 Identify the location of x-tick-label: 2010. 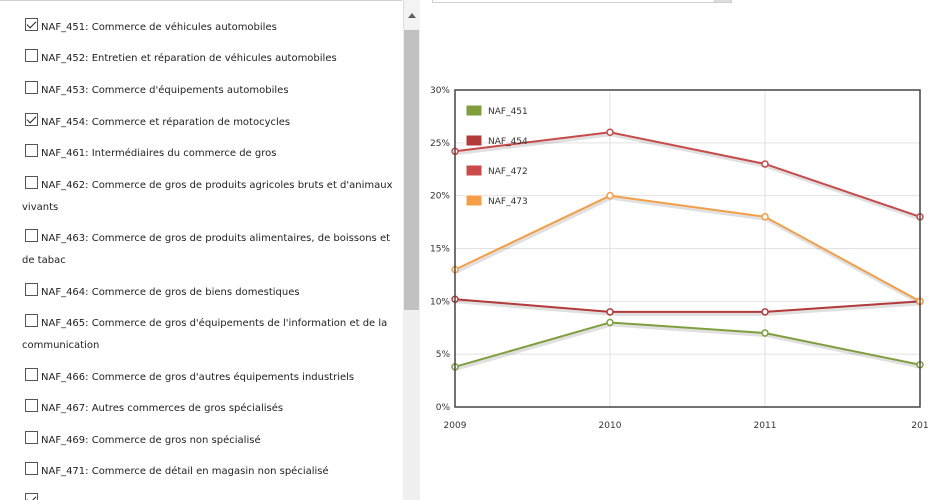
(610, 426).